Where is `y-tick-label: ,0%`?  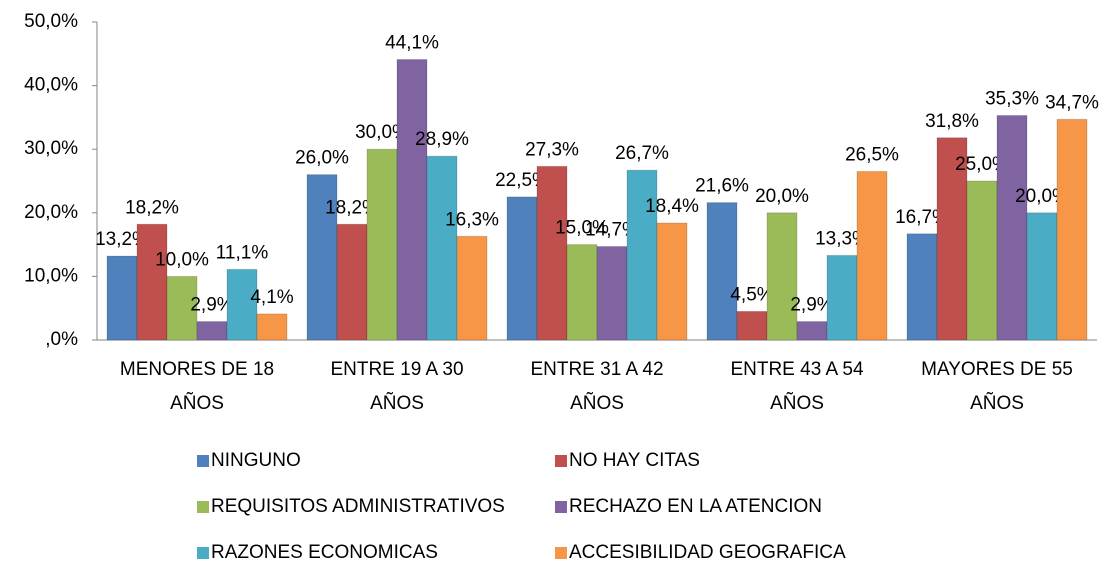 y-tick-label: ,0% is located at coordinates (61, 339).